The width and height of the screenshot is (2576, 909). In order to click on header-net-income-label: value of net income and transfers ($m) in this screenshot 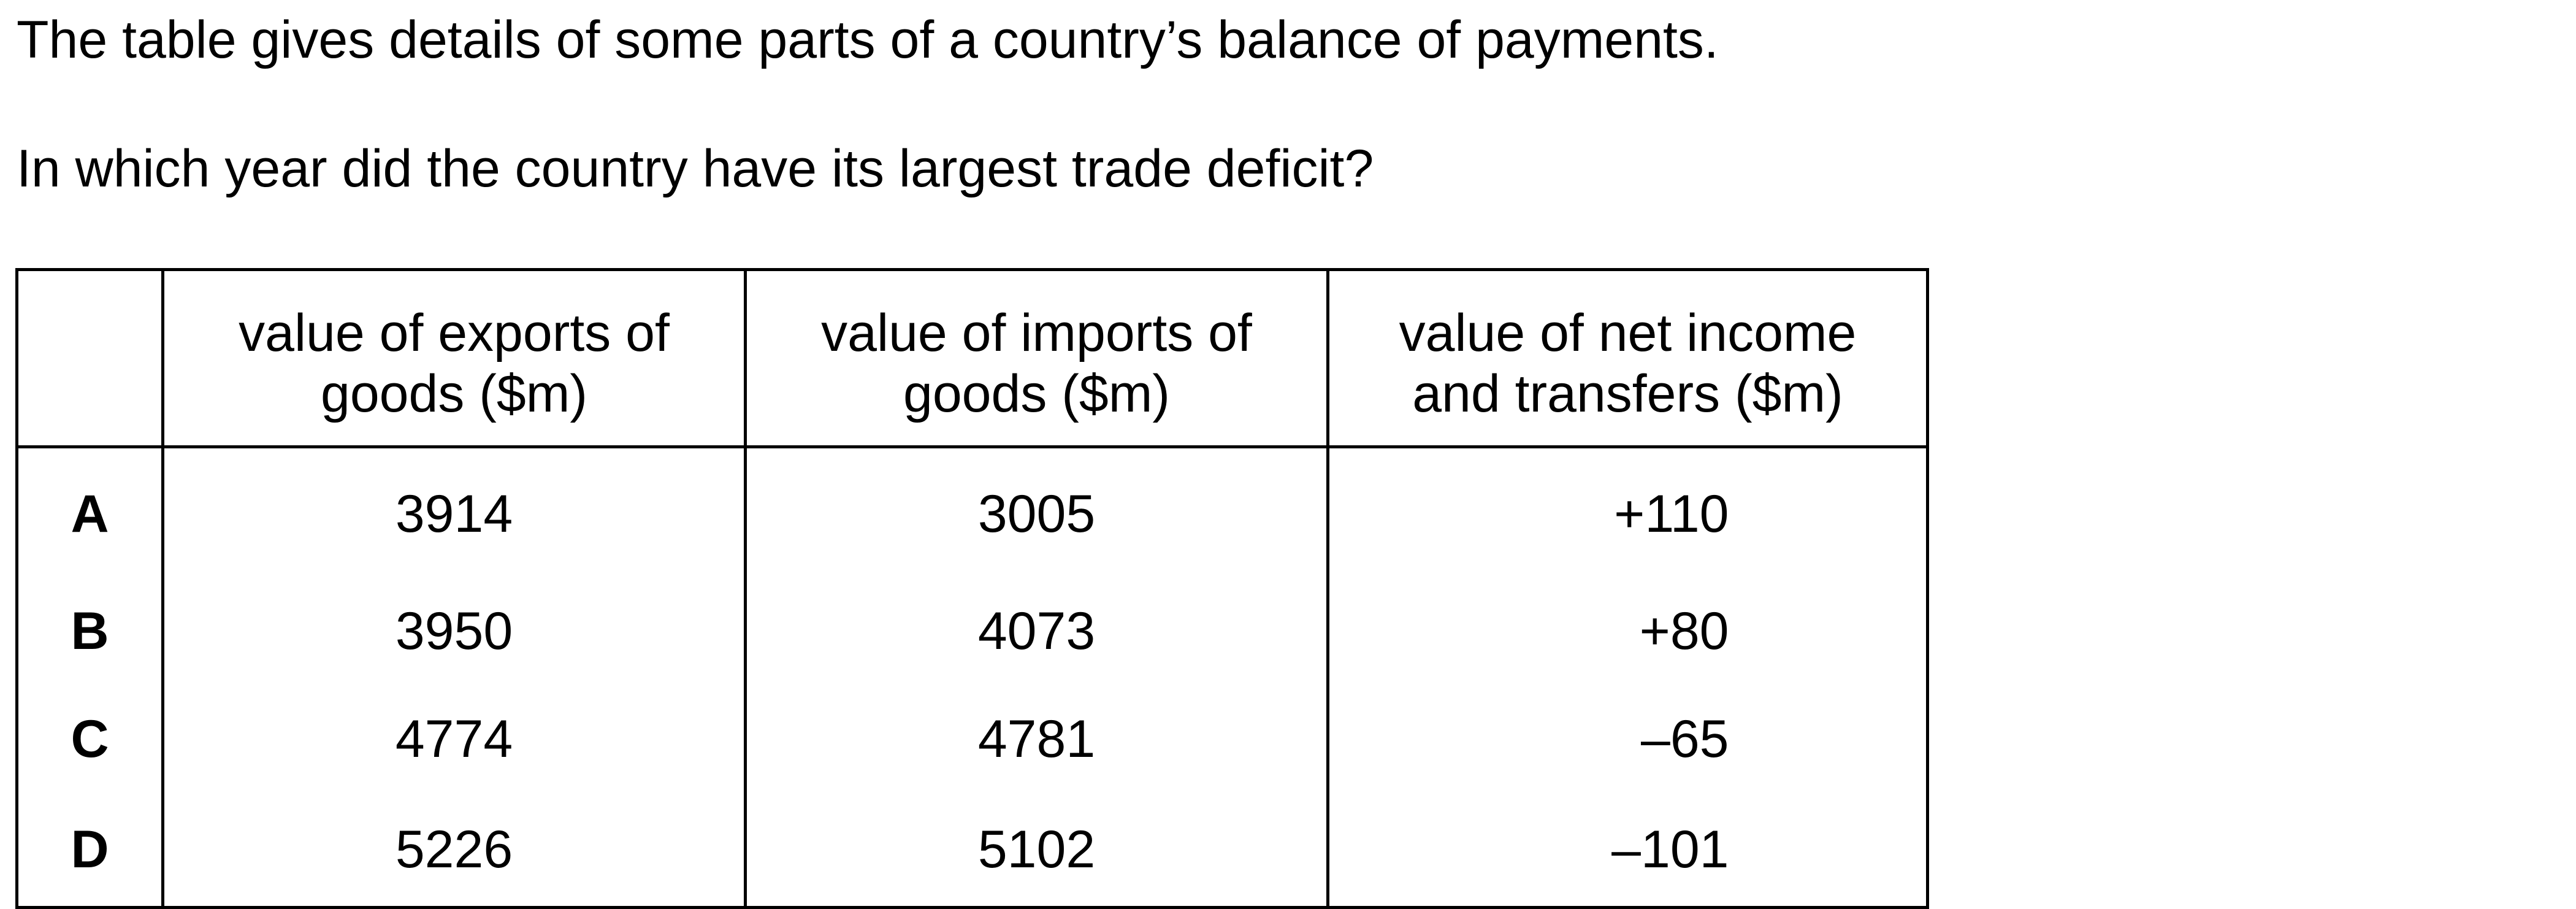, I will do `click(1628, 363)`.